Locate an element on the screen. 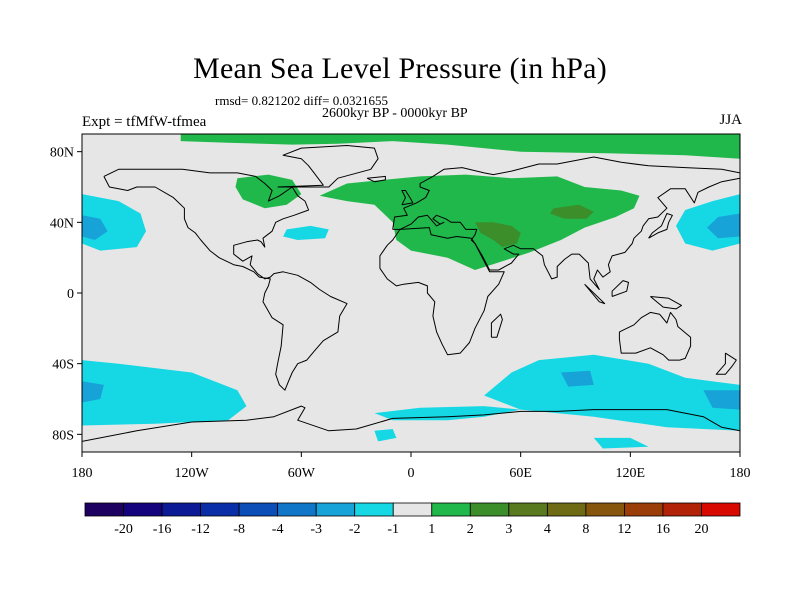 Image resolution: width=800 pixels, height=600 pixels. colorbar-label: 16 is located at coordinates (663, 529).